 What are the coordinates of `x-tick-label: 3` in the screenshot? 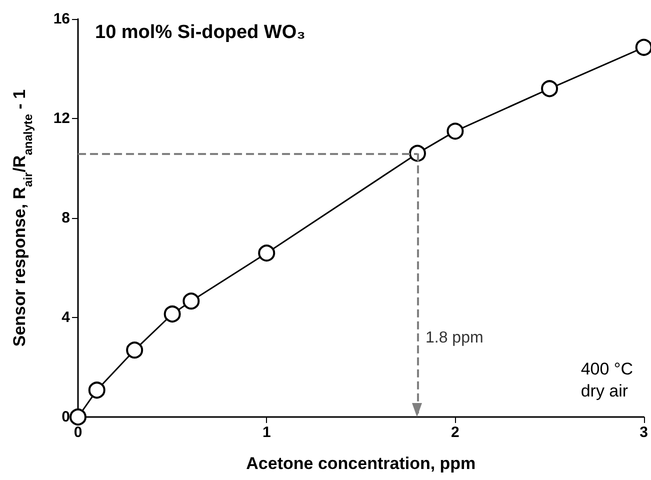 It's located at (644, 432).